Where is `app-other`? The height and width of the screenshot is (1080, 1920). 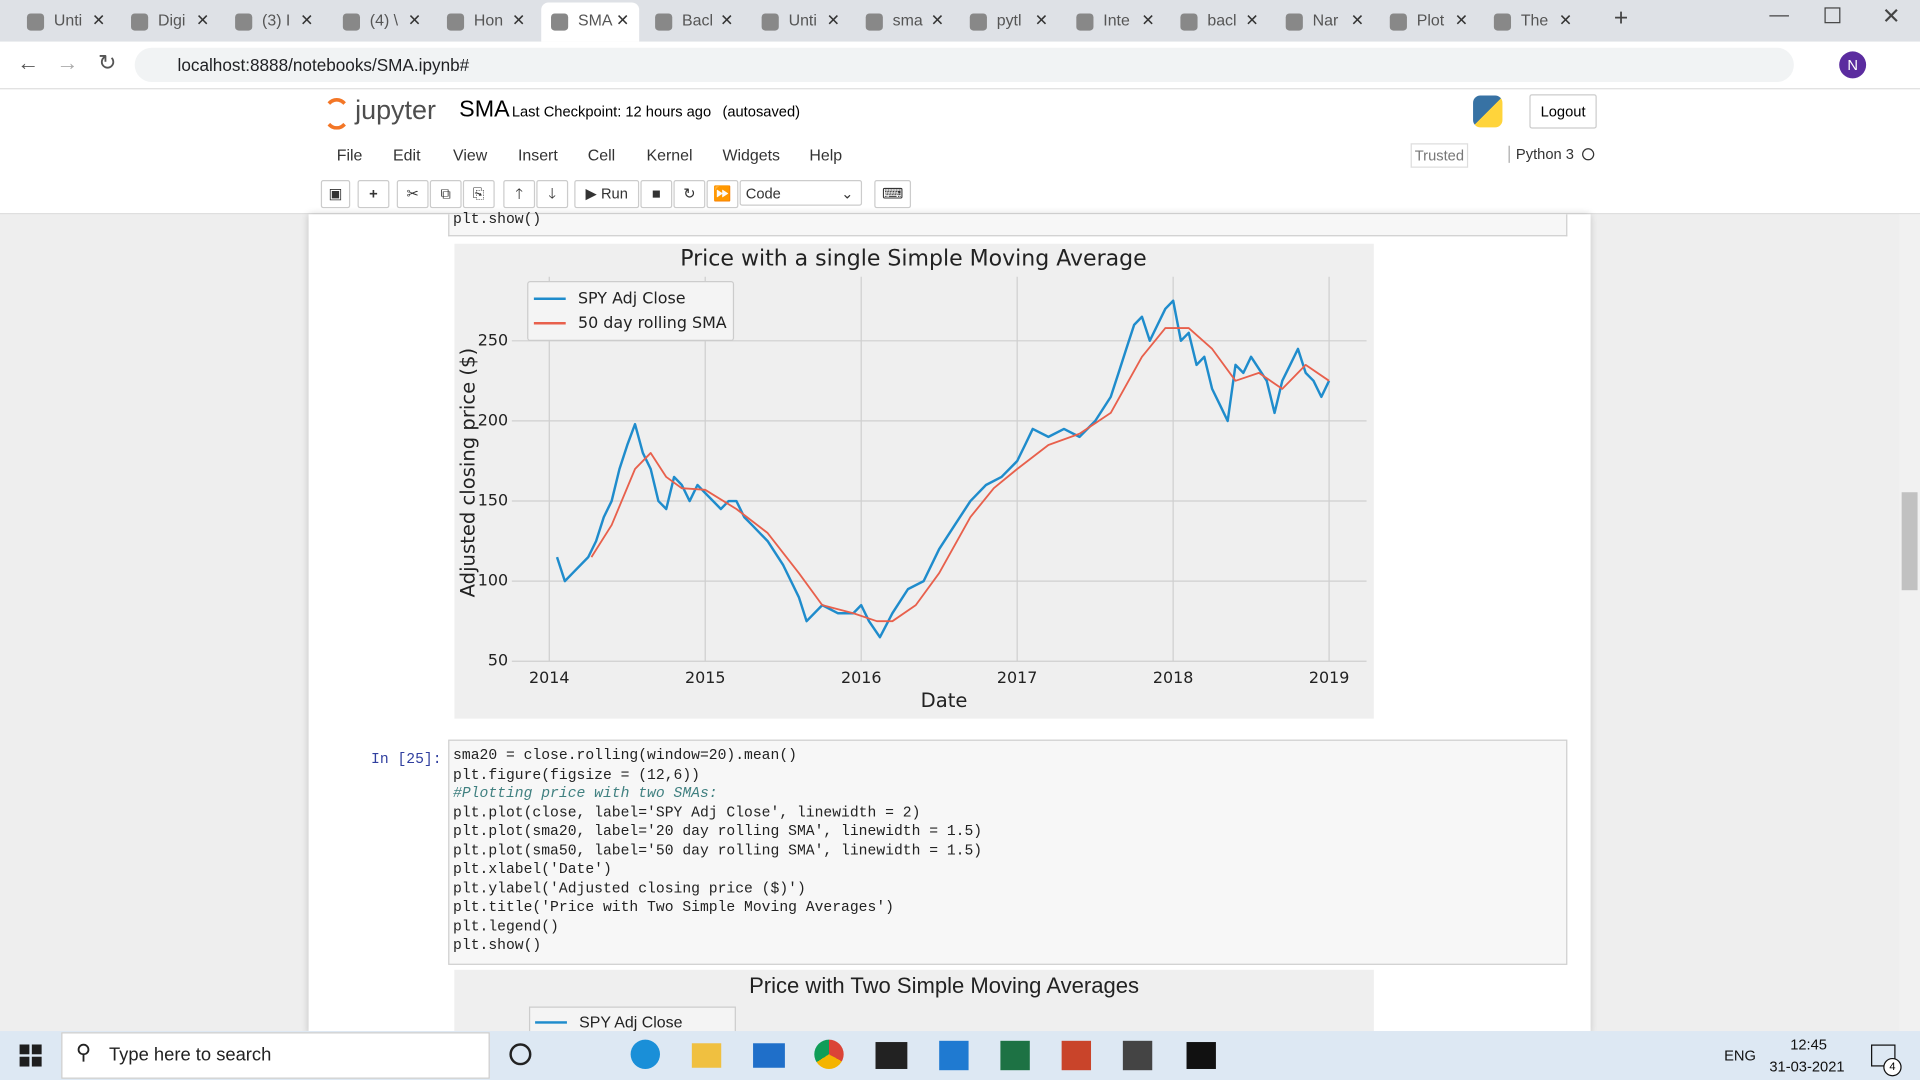 app-other is located at coordinates (1137, 1055).